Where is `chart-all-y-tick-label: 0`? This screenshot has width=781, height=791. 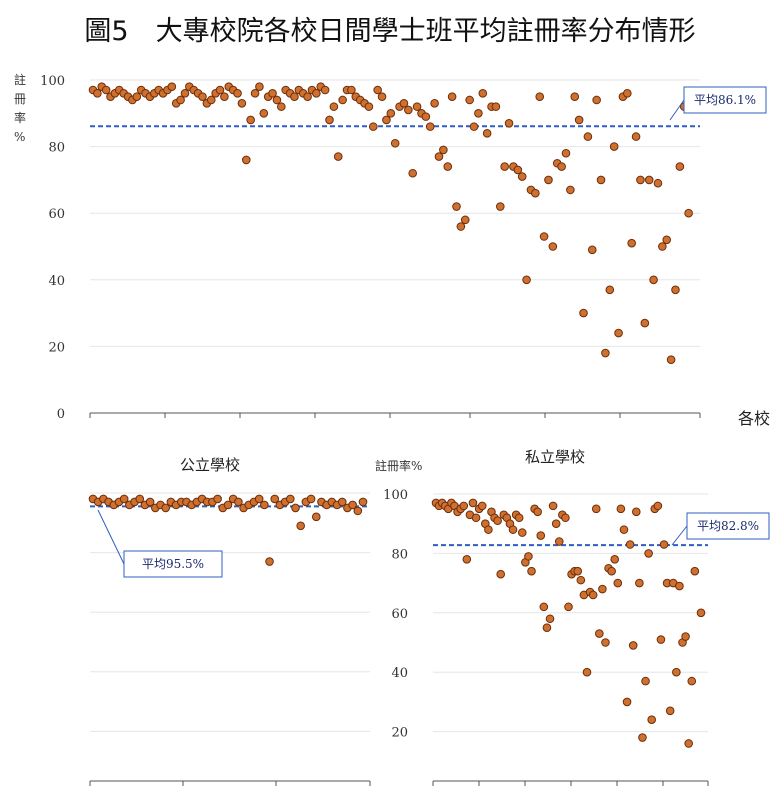
chart-all-y-tick-label: 0 is located at coordinates (61, 414).